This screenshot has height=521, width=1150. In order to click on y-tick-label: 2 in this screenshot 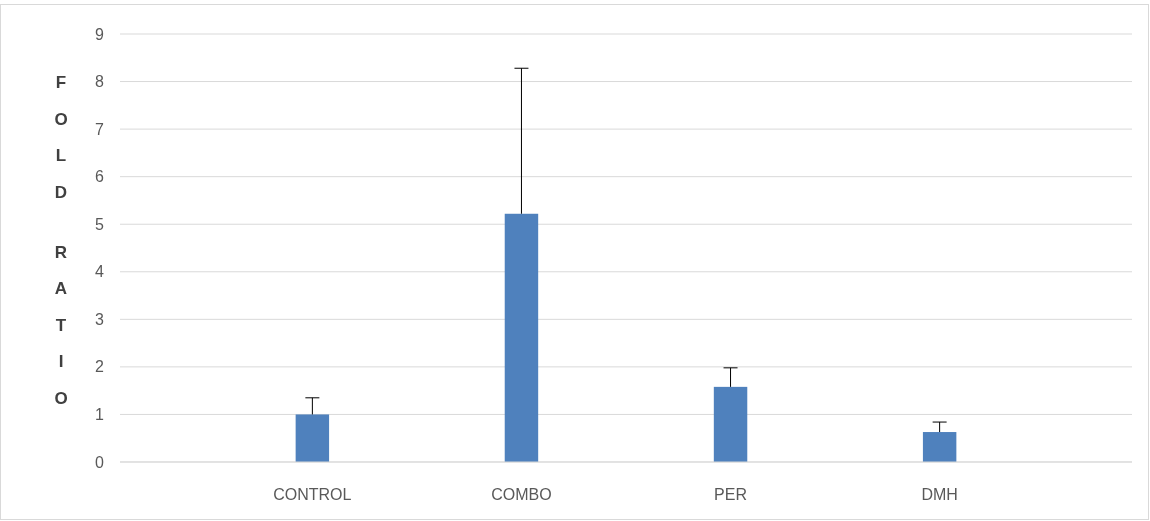, I will do `click(100, 367)`.